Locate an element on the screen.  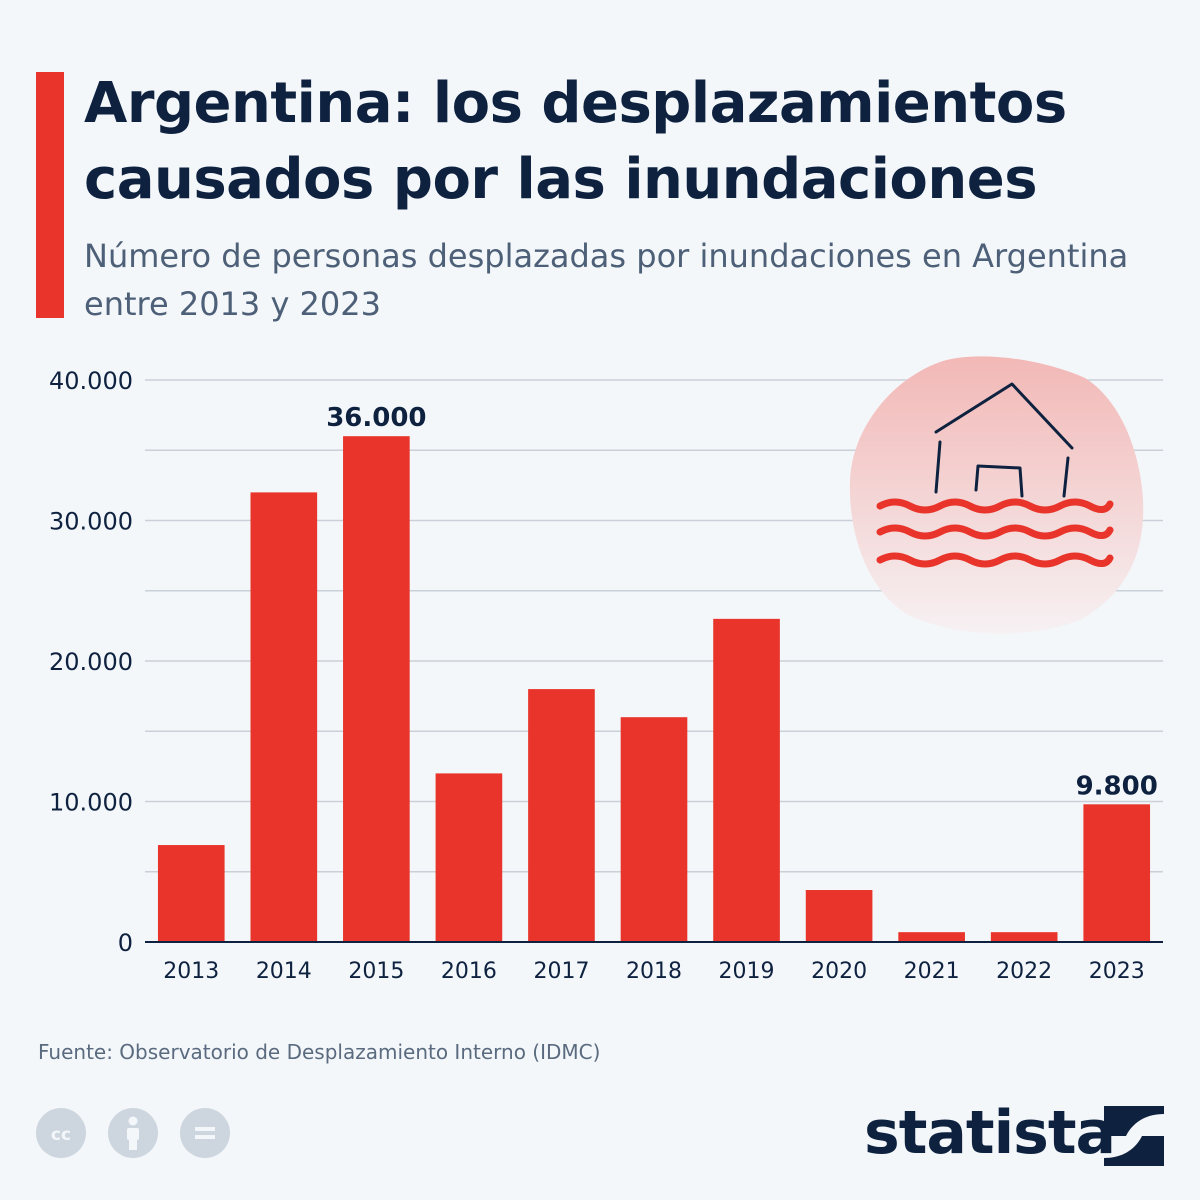
data-label: 9.800 is located at coordinates (1117, 786).